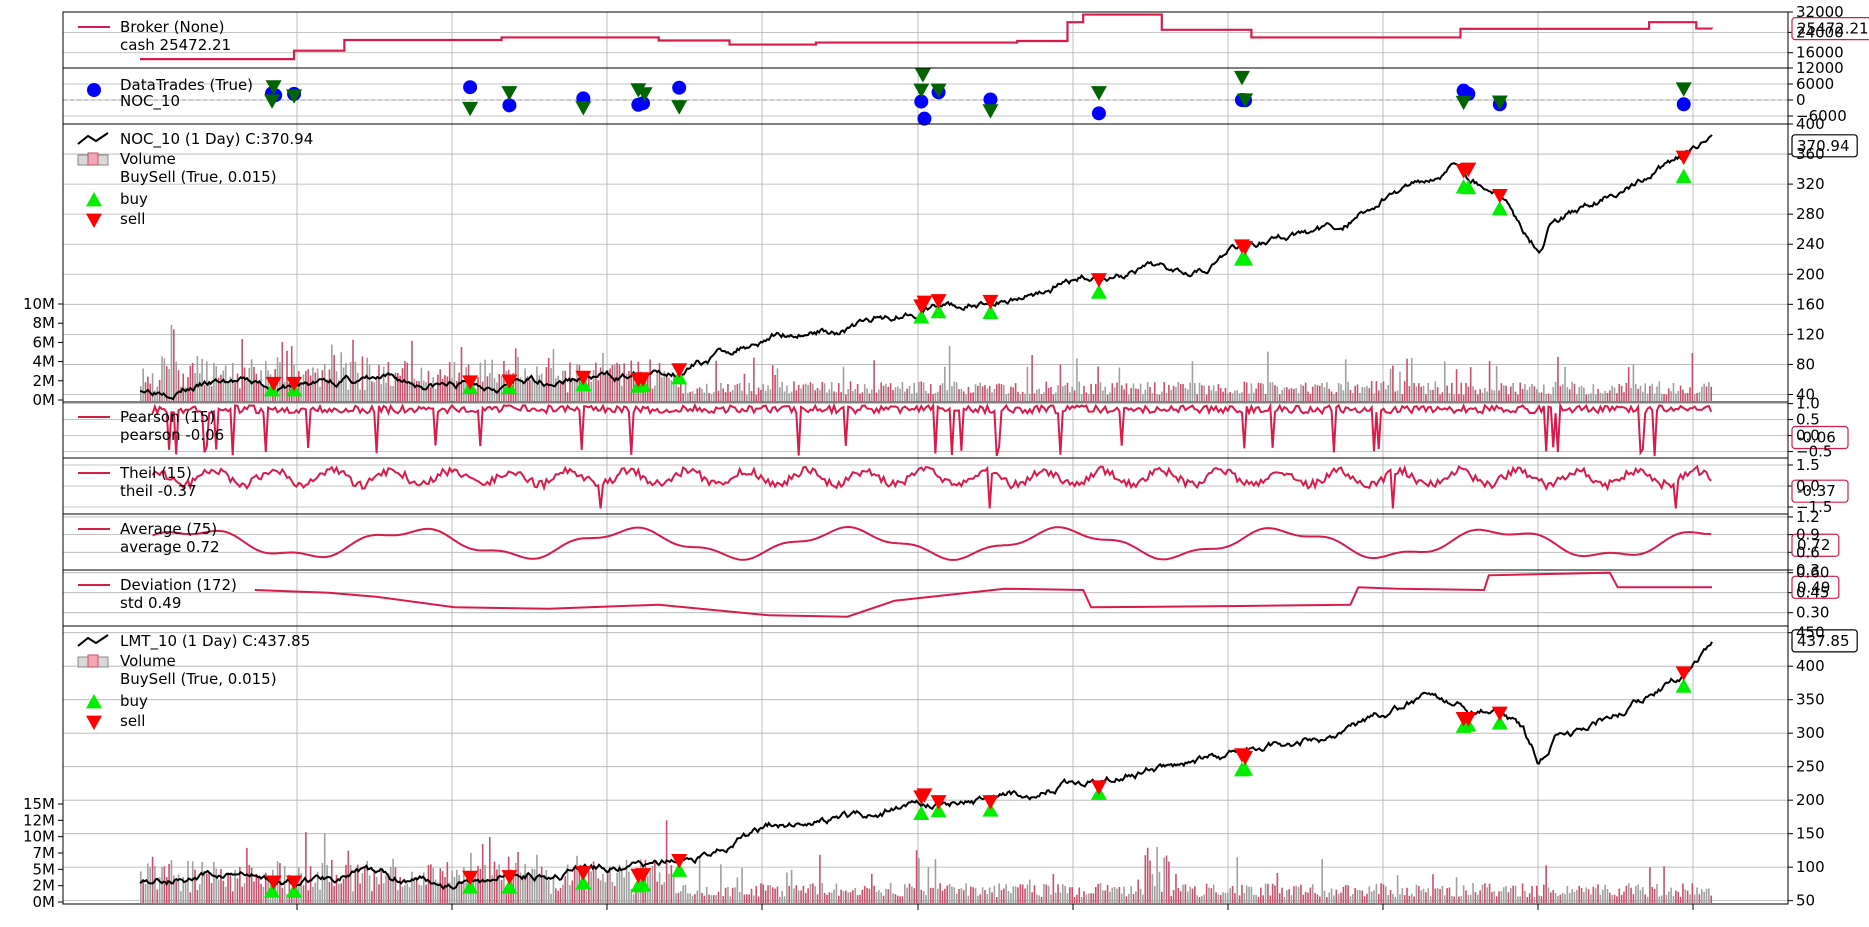 This screenshot has height=927, width=1869. What do you see at coordinates (938, 90) in the screenshot?
I see `trade-triangle` at bounding box center [938, 90].